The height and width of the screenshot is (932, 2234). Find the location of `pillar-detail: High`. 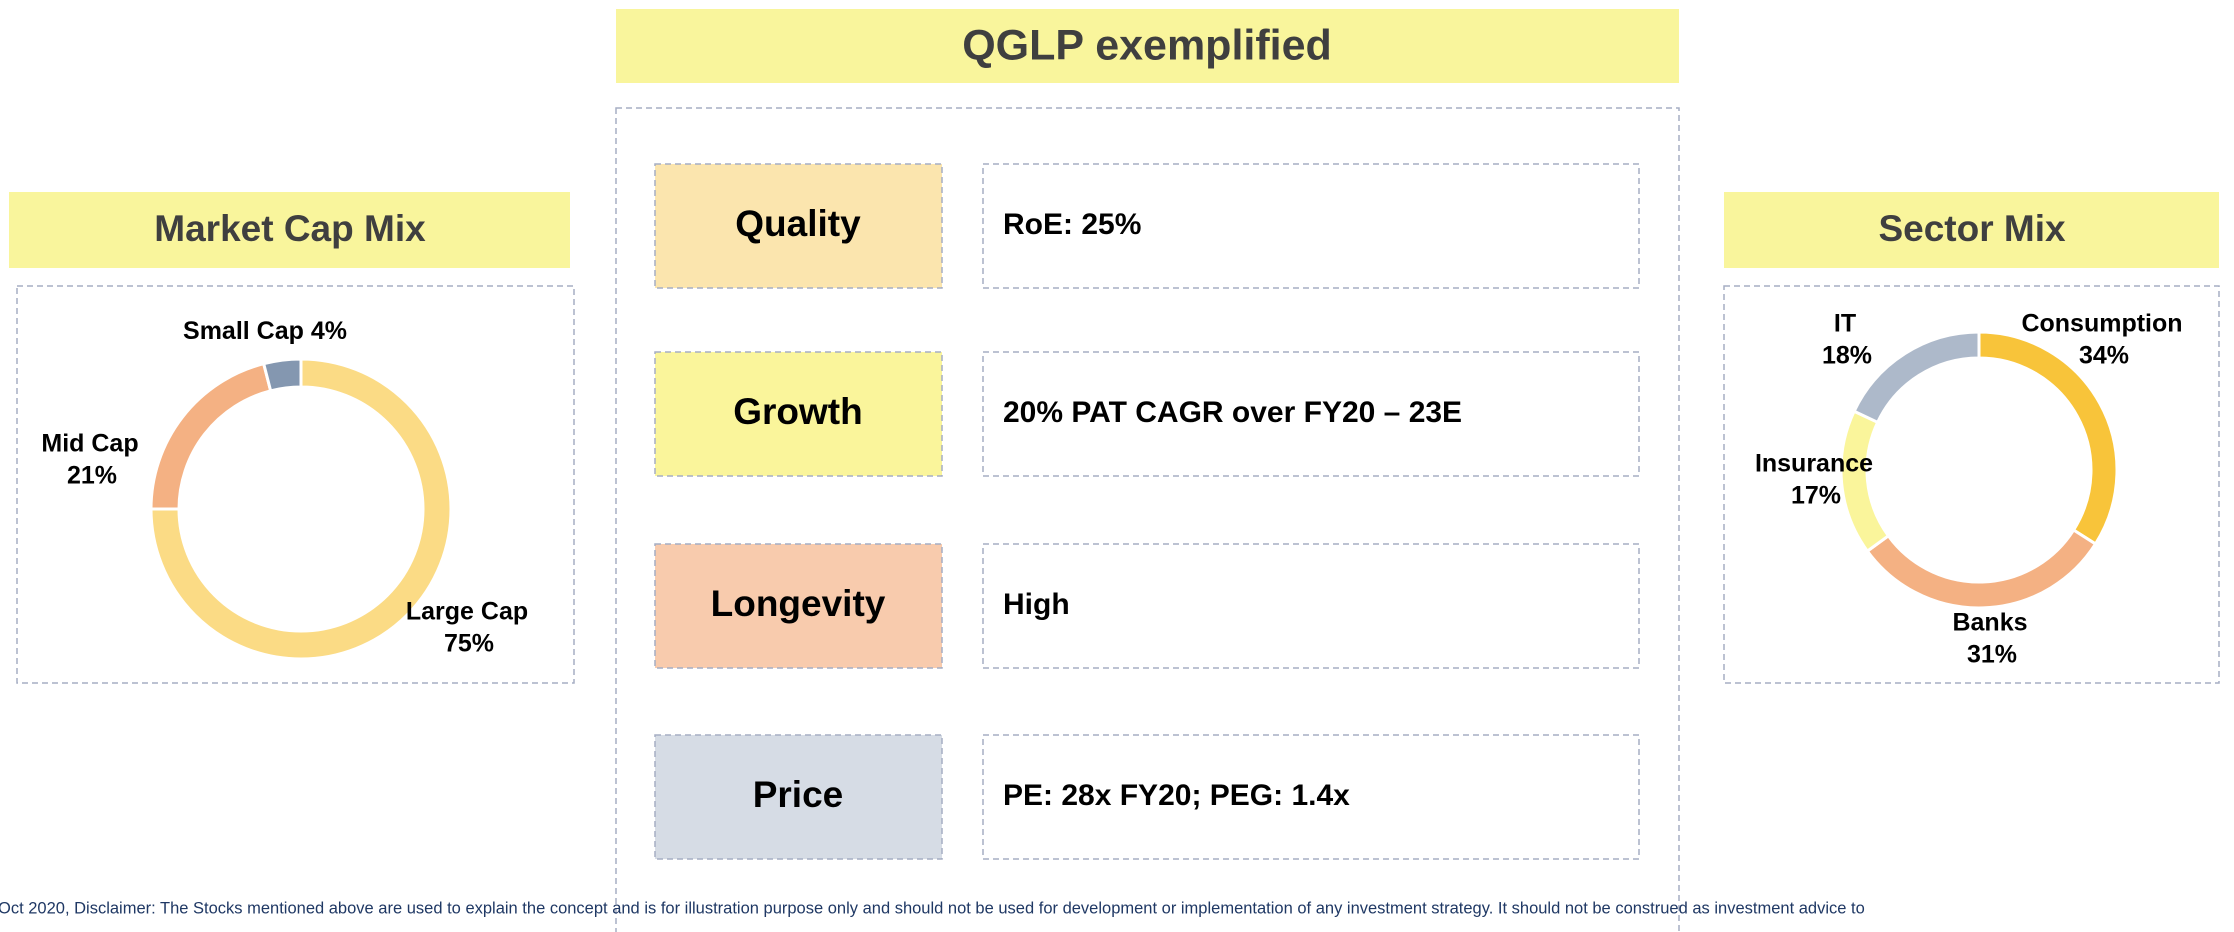

pillar-detail: High is located at coordinates (1036, 604).